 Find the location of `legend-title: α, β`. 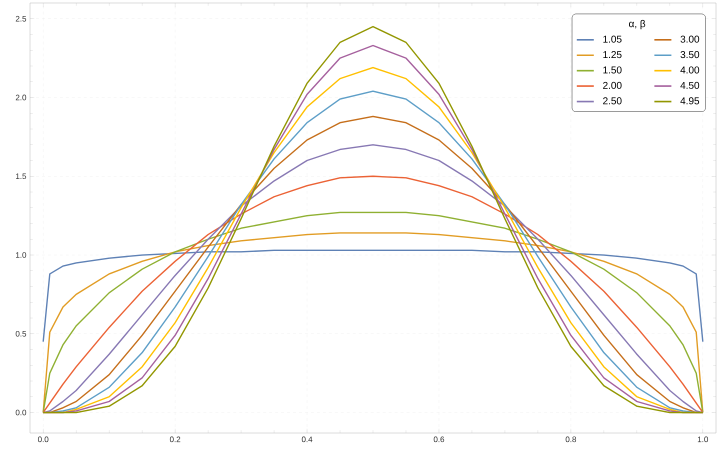

legend-title: α, β is located at coordinates (637, 25).